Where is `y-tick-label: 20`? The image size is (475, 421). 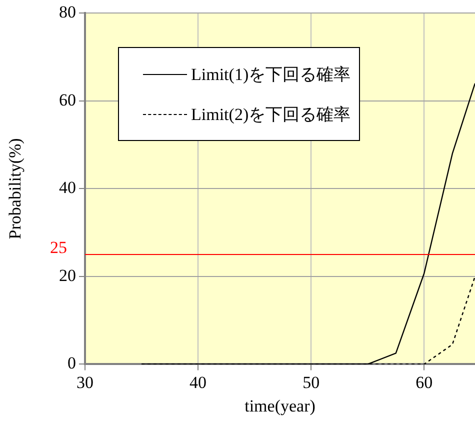
y-tick-label: 20 is located at coordinates (67, 275).